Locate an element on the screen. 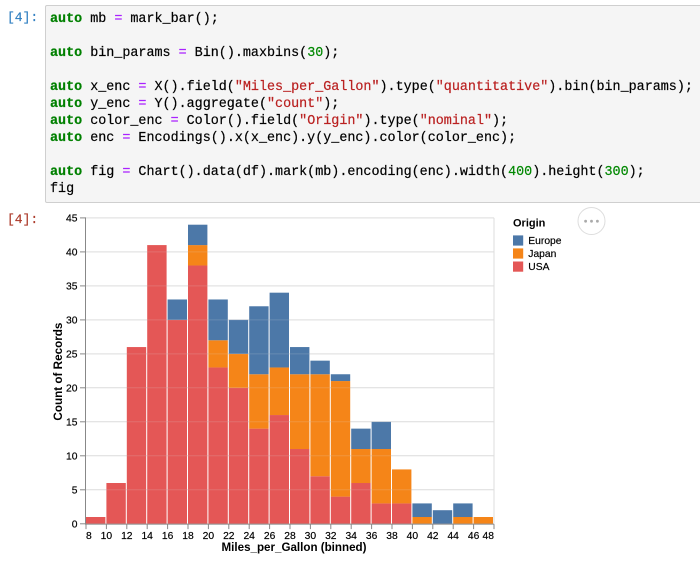  svg-text: 26 is located at coordinates (270, 536).